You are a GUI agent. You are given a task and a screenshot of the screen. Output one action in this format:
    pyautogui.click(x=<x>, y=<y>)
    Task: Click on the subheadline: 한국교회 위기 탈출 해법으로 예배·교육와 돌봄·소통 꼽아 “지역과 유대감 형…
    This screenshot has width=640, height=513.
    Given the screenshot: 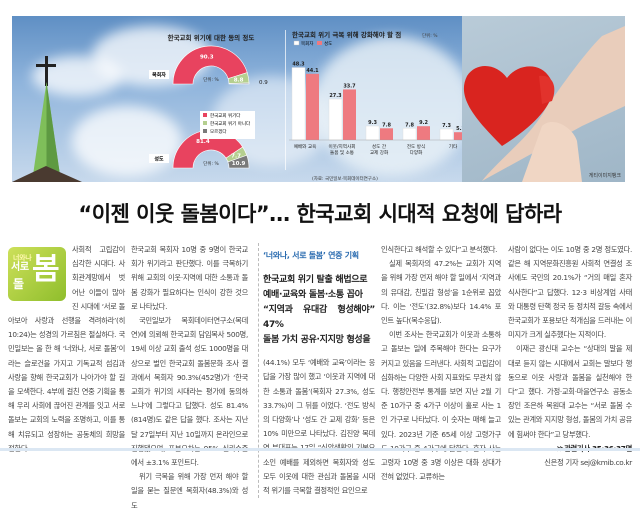 What is the action you would take?
    pyautogui.click(x=319, y=310)
    